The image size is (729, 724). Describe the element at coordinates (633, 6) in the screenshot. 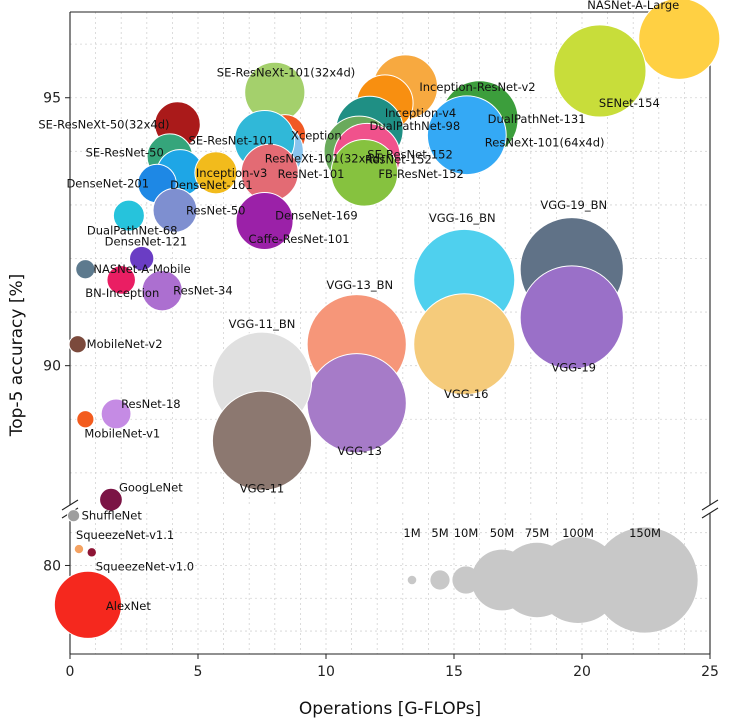

I see `label-nasnet-a-large: NASNet-A-Large` at that location.